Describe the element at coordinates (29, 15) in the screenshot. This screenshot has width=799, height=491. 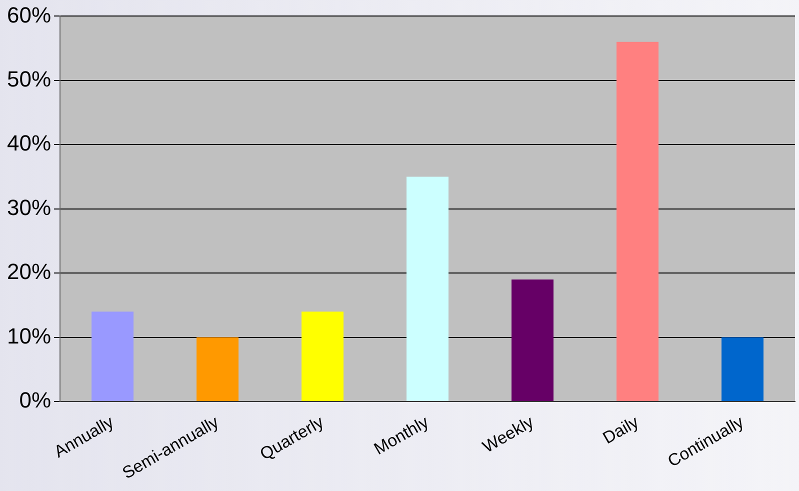
I see `y-tick-label: 60%` at that location.